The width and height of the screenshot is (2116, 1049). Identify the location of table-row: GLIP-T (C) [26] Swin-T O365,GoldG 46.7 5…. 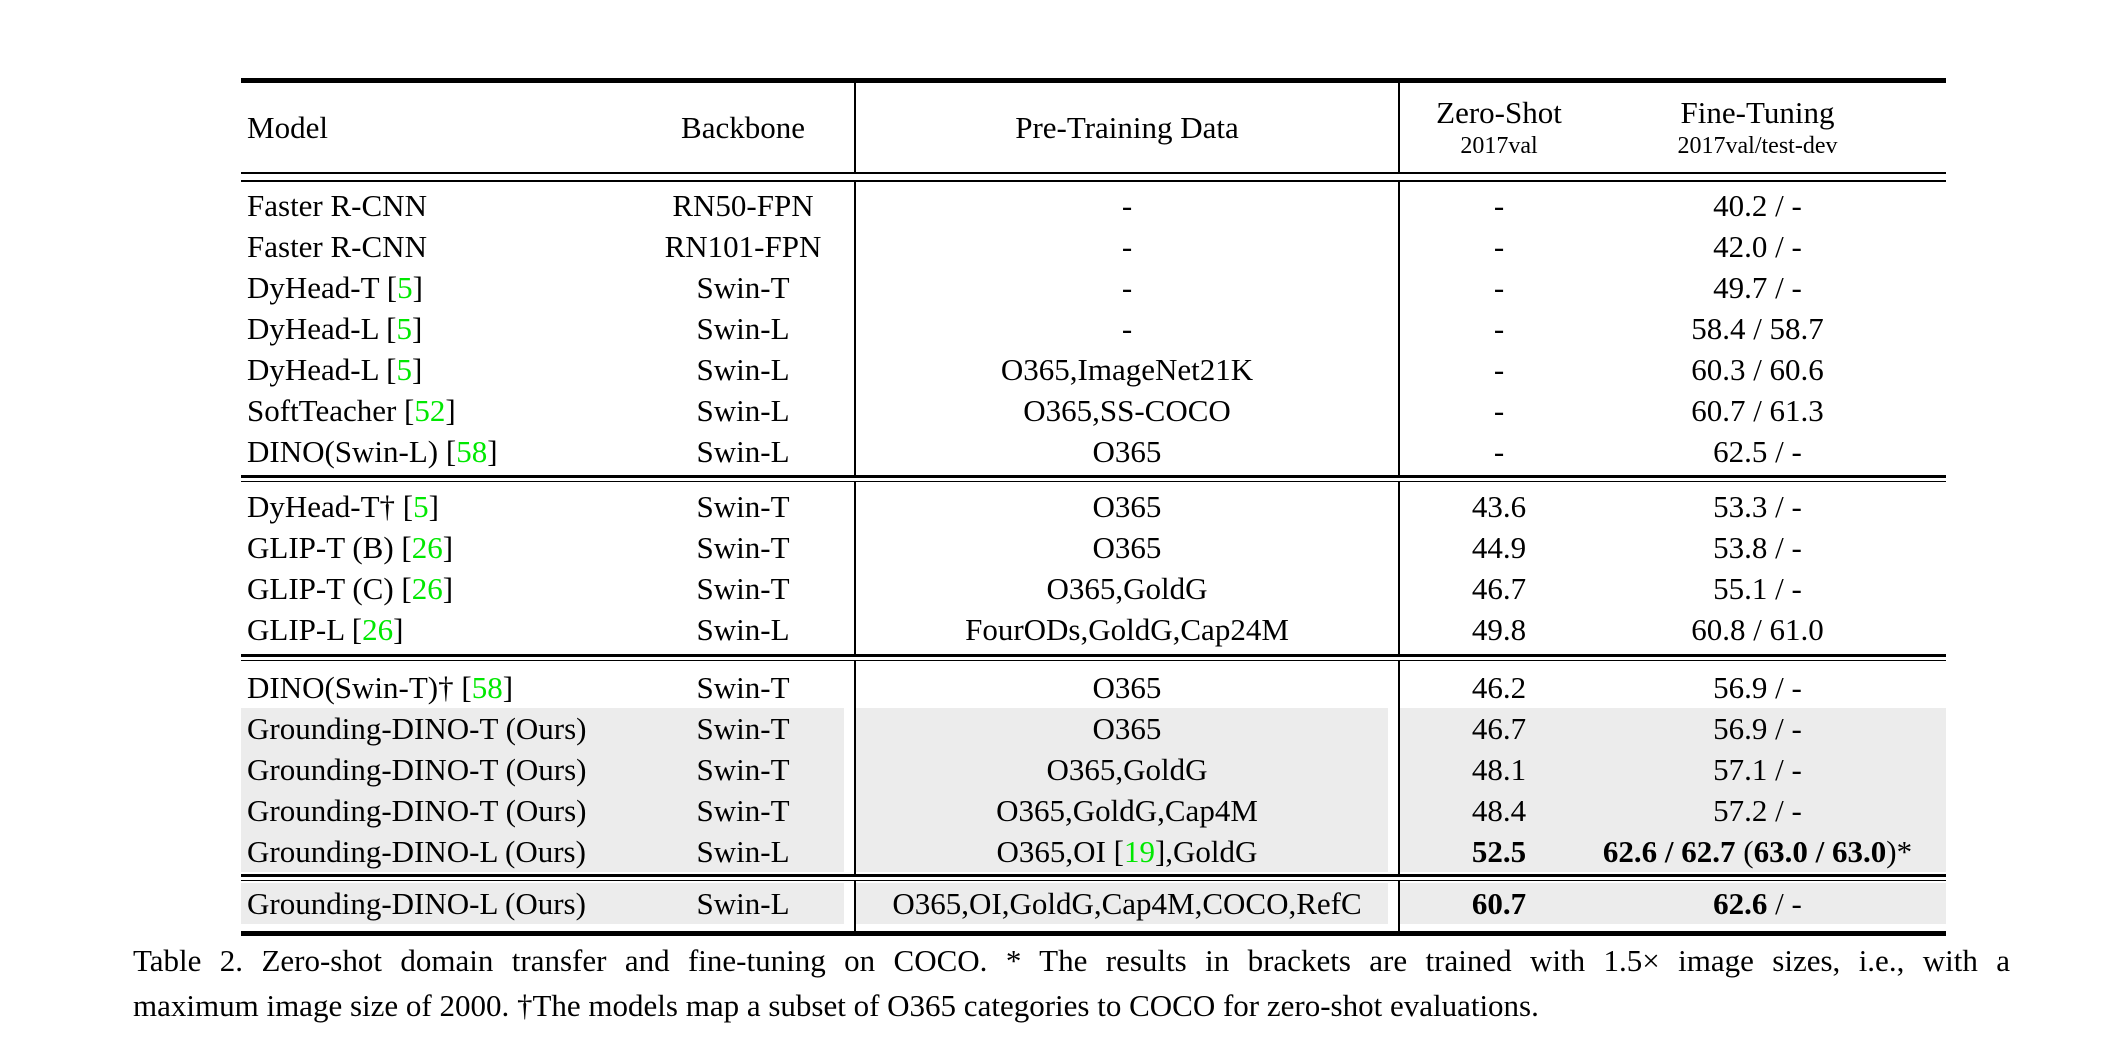
(1093, 588).